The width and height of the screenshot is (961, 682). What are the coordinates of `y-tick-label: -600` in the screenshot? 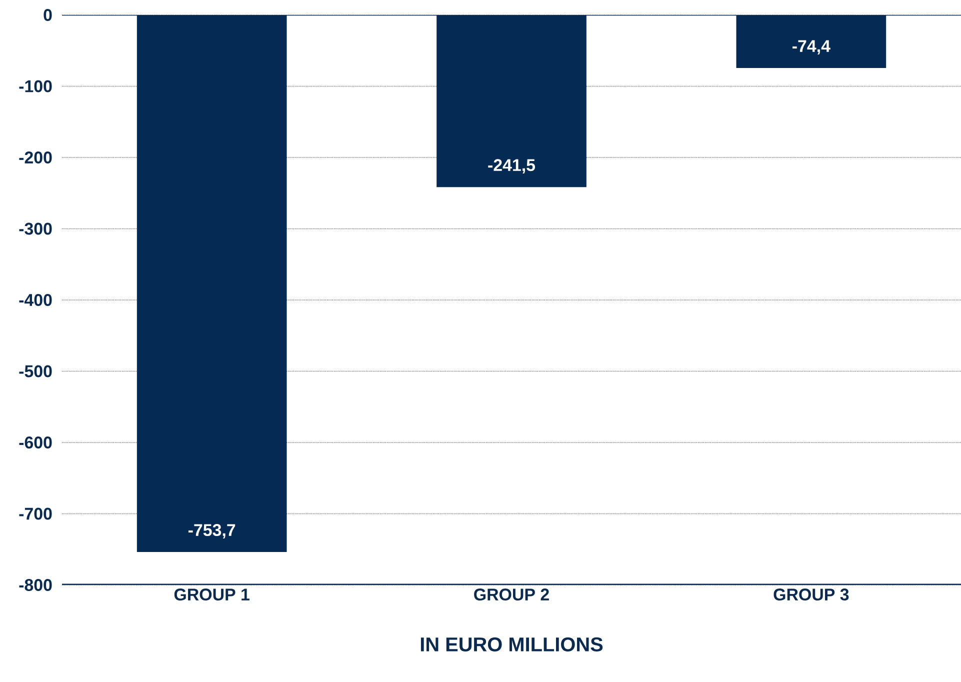 It's located at (35, 442).